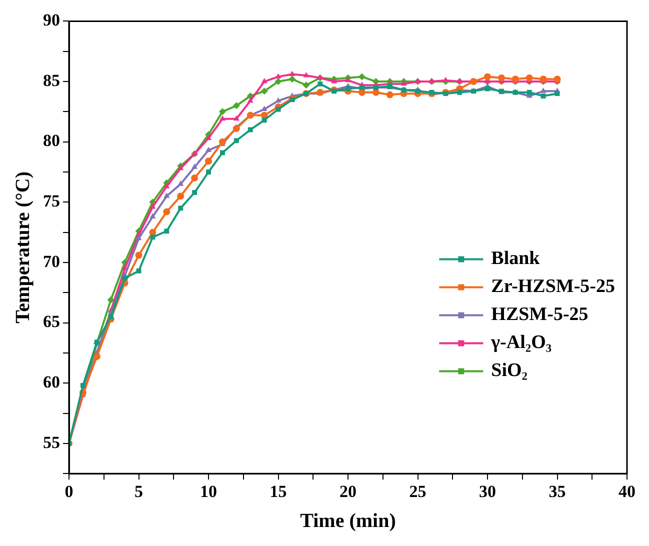 This screenshot has width=649, height=546. I want to click on x-tick-label: 0, so click(69, 492).